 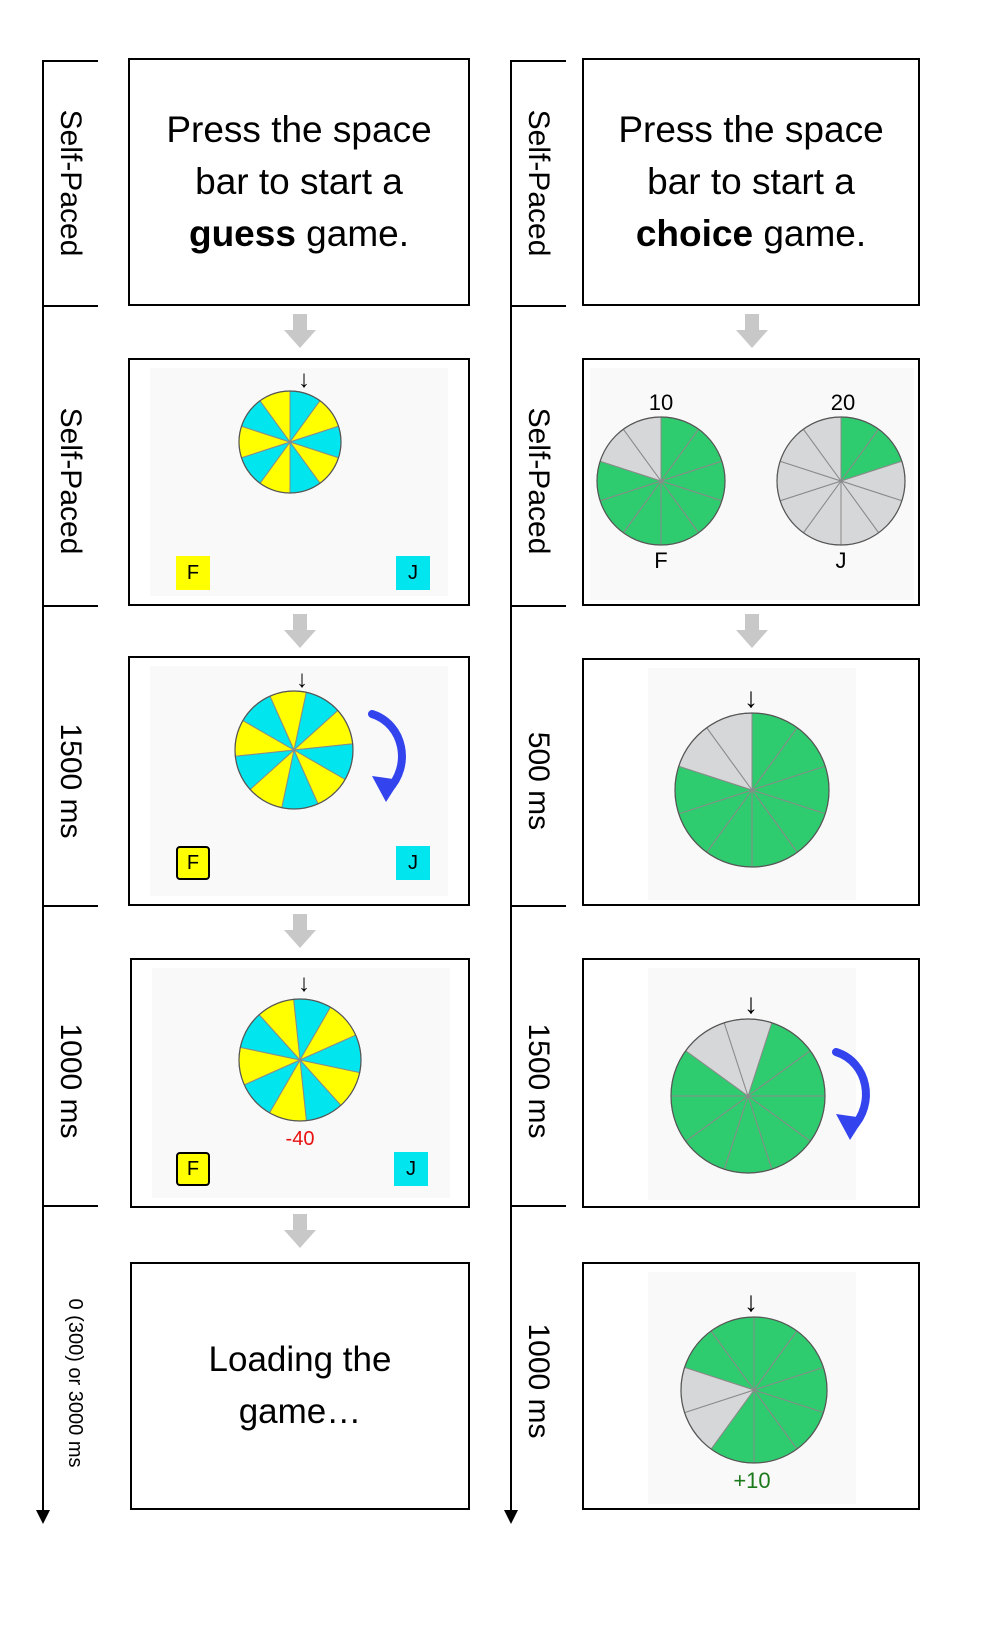 I want to click on choice-outcome-screen: ↓ +10, so click(x=751, y=1386).